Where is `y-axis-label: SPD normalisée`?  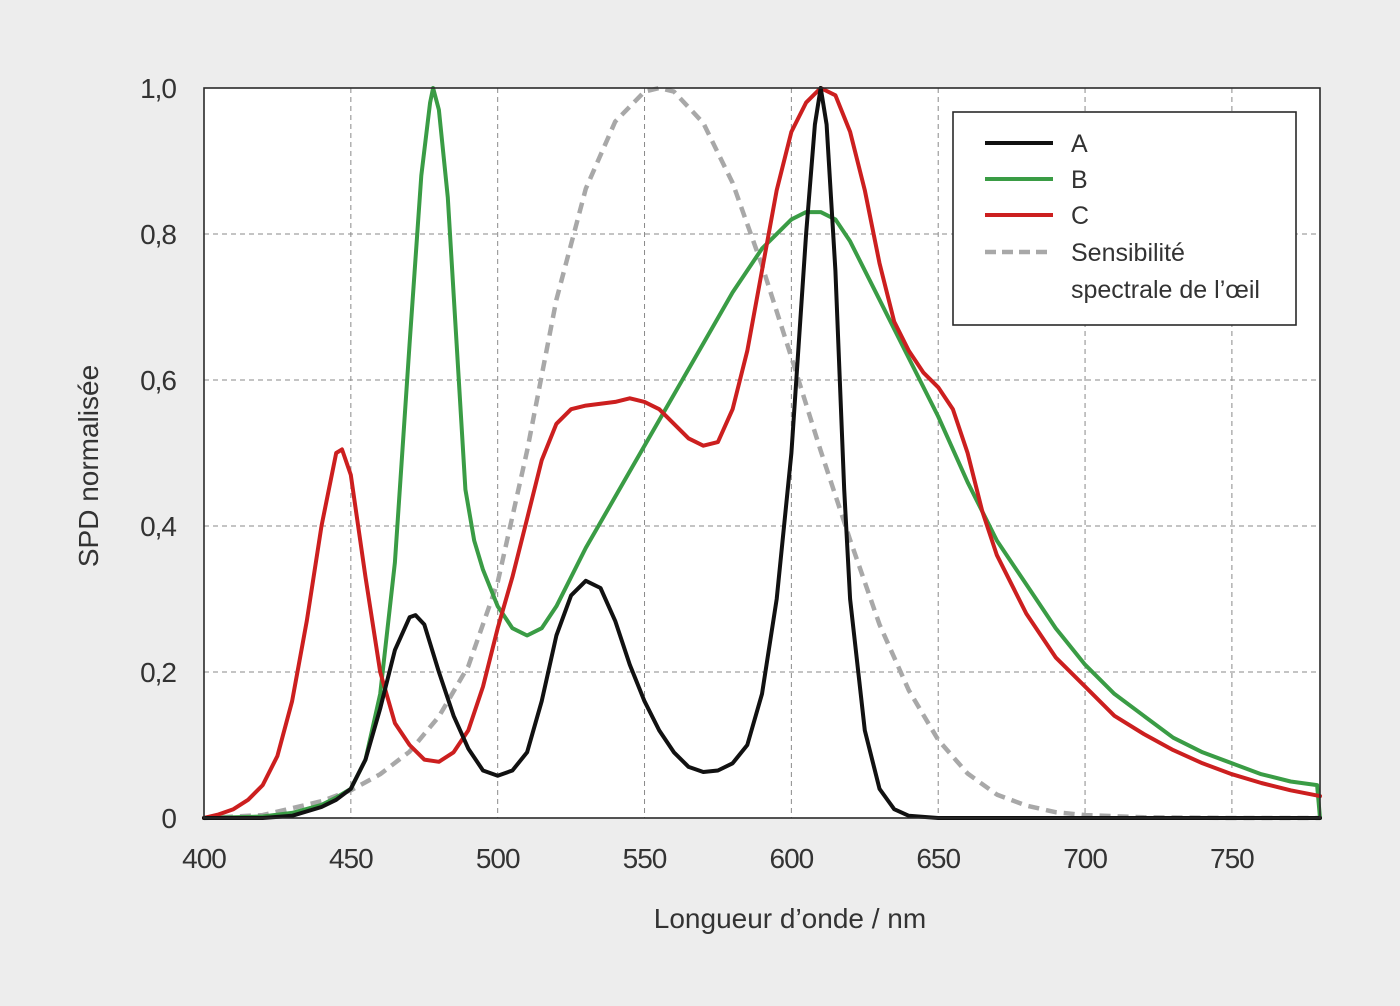
y-axis-label: SPD normalisée is located at coordinates (88, 466).